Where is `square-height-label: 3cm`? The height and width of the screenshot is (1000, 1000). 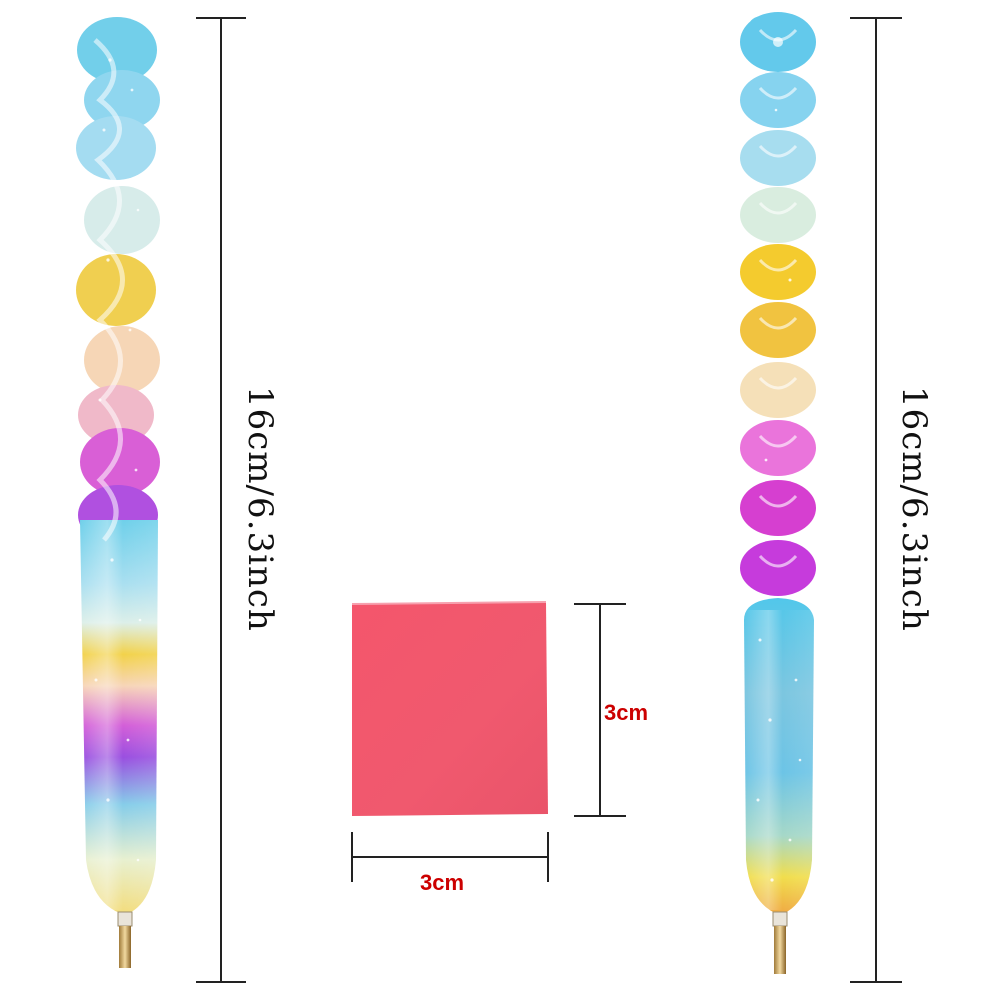 square-height-label: 3cm is located at coordinates (626, 712).